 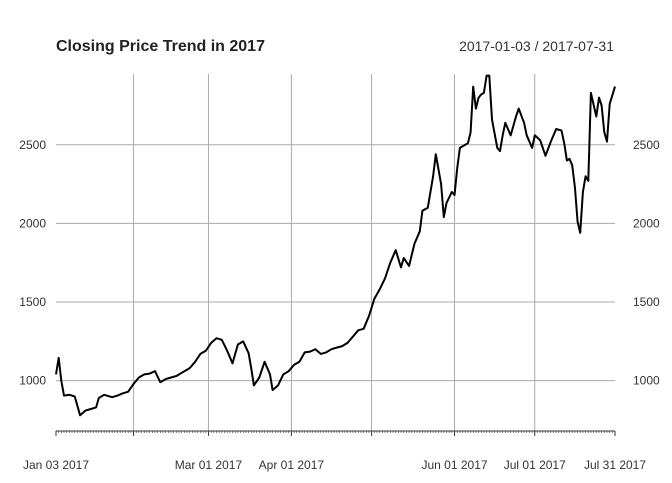 I want to click on y-tick-label-left: 1500, so click(x=32, y=302).